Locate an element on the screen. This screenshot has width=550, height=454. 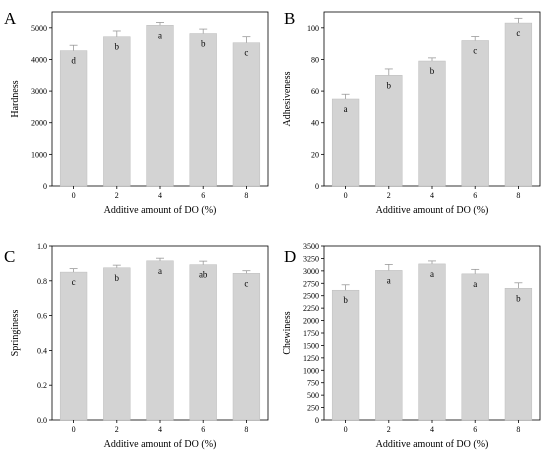
y-tick-label: 5000 is located at coordinates (39, 28).